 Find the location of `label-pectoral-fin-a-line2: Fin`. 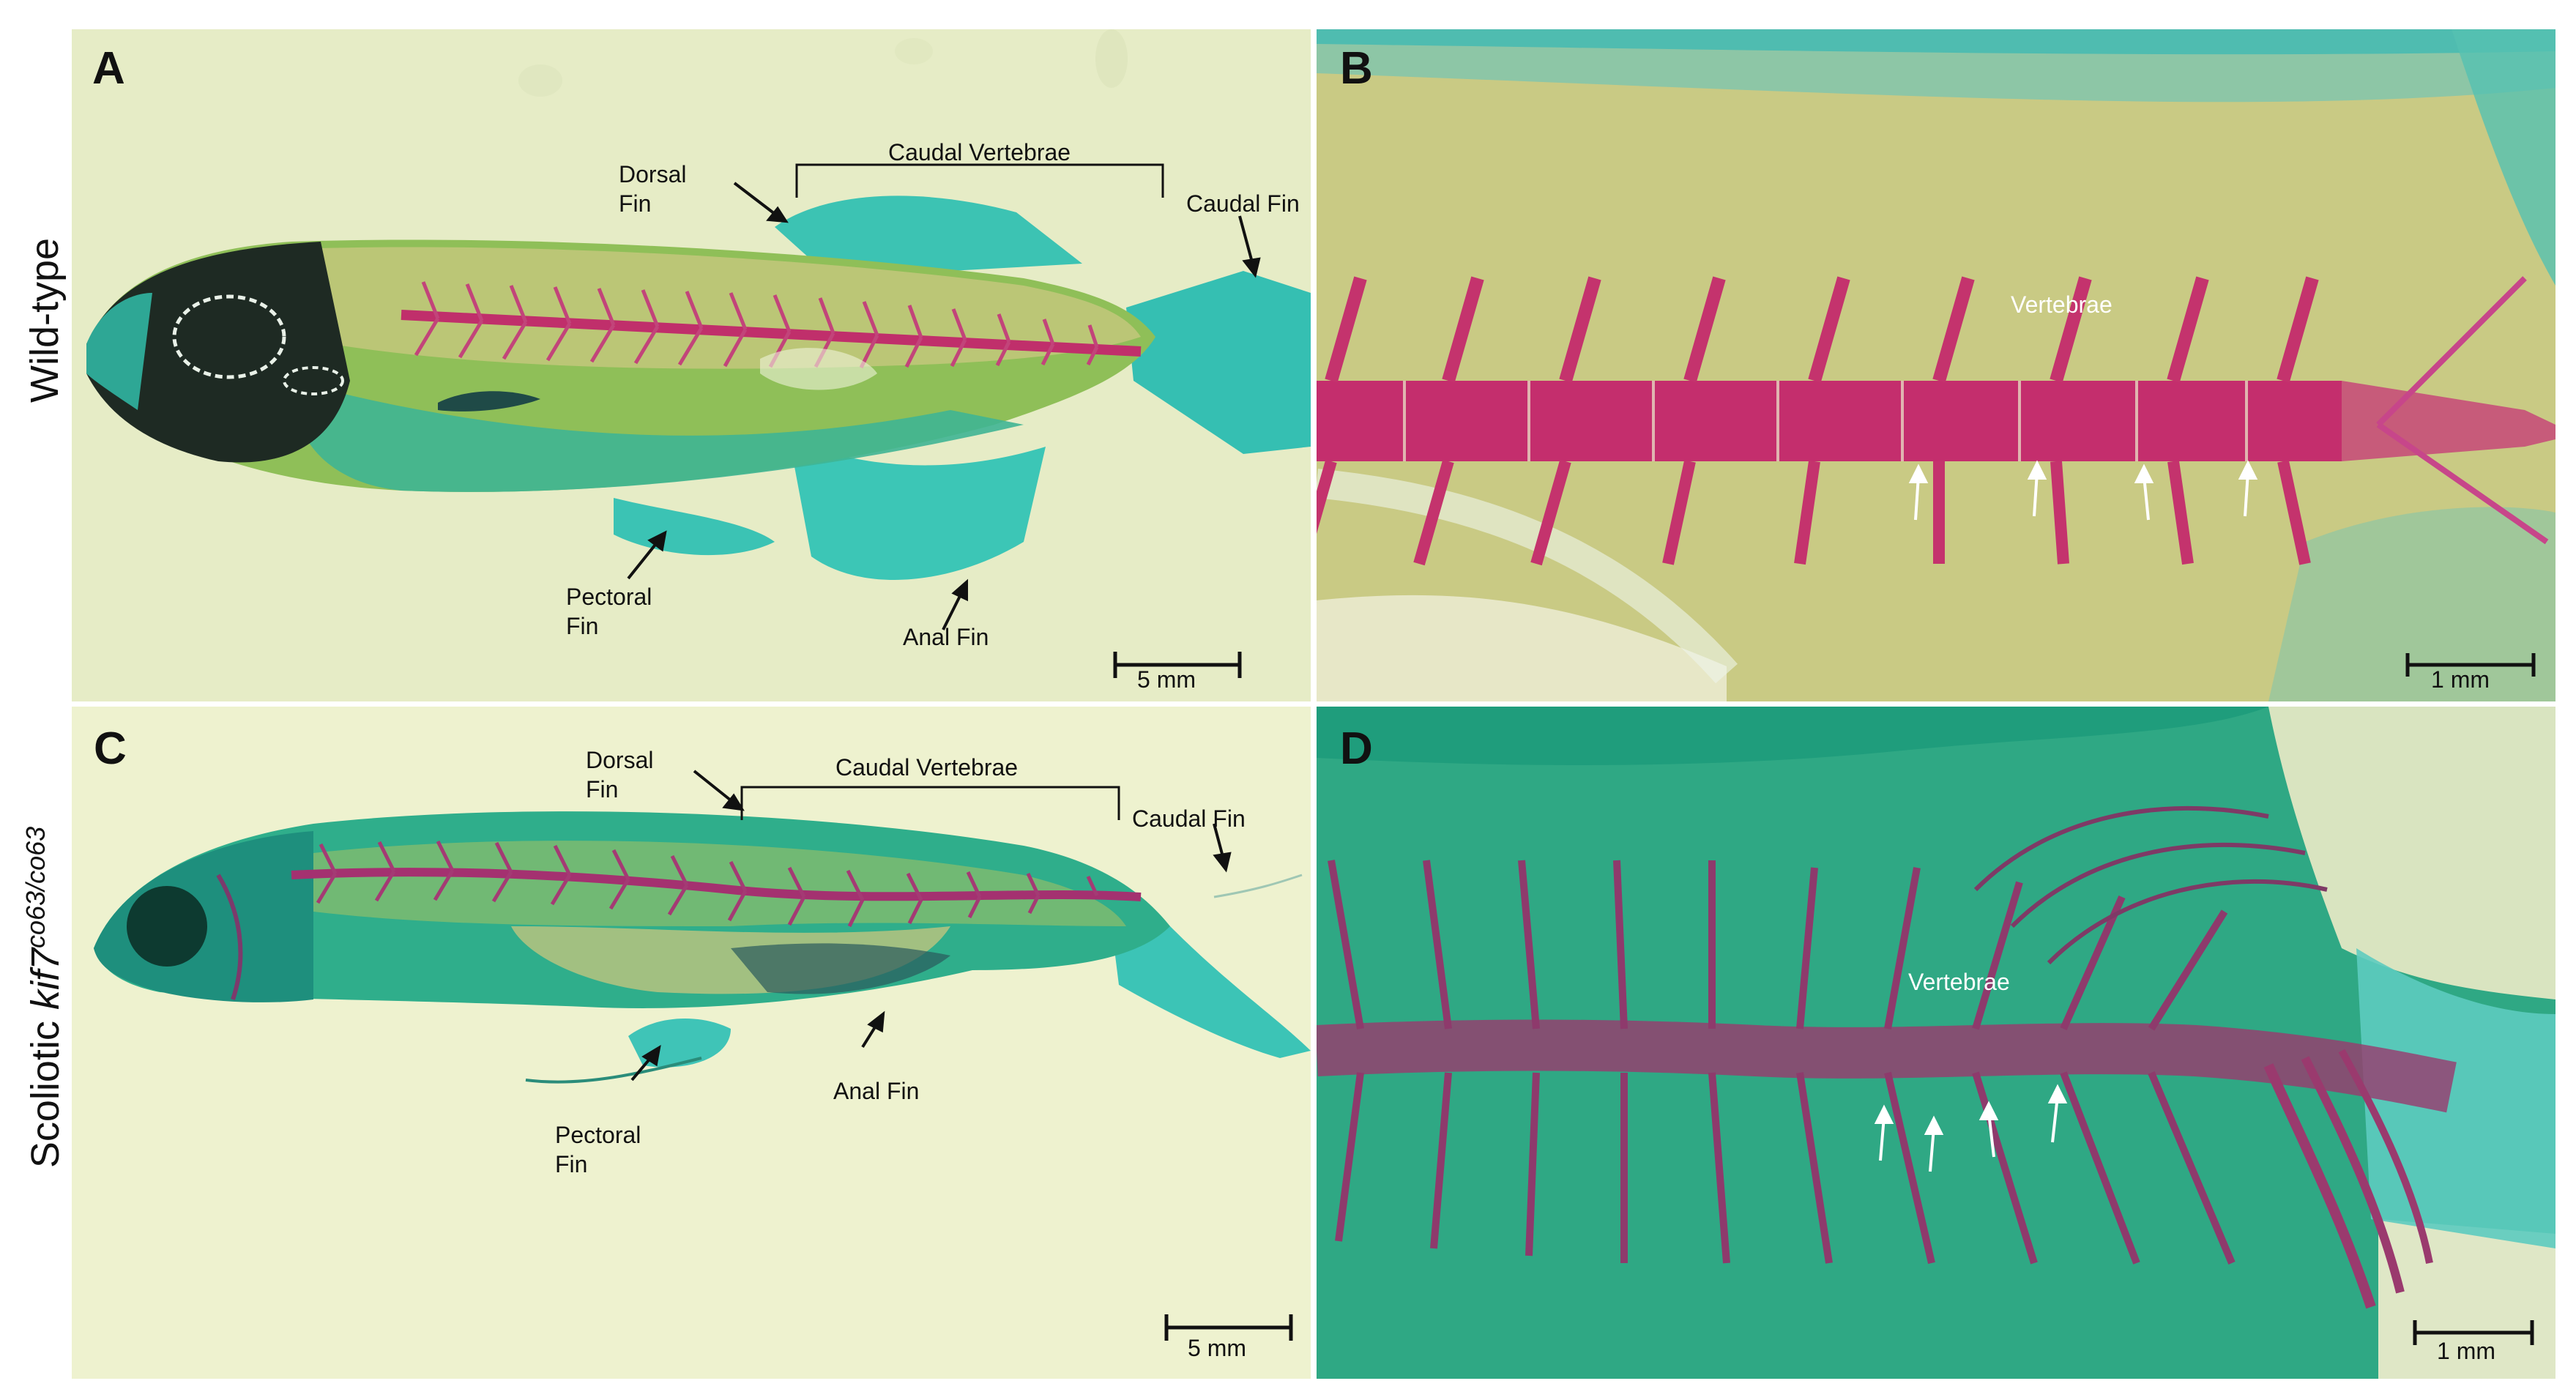

label-pectoral-fin-a-line2: Fin is located at coordinates (582, 626).